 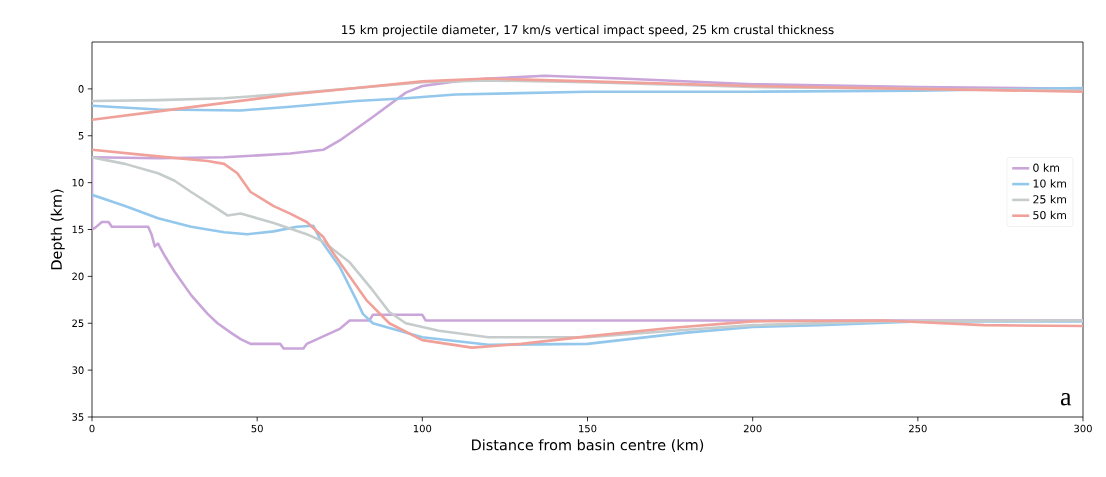 What do you see at coordinates (918, 428) in the screenshot?
I see `x-tick-label: 250` at bounding box center [918, 428].